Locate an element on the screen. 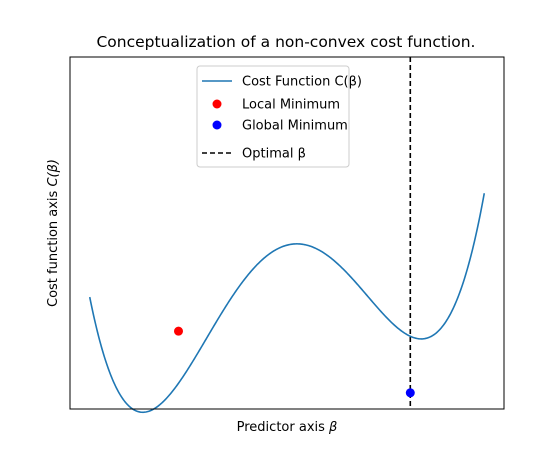 The height and width of the screenshot is (459, 560). y-axis-label: Cost function axis C(β) is located at coordinates (53, 233).